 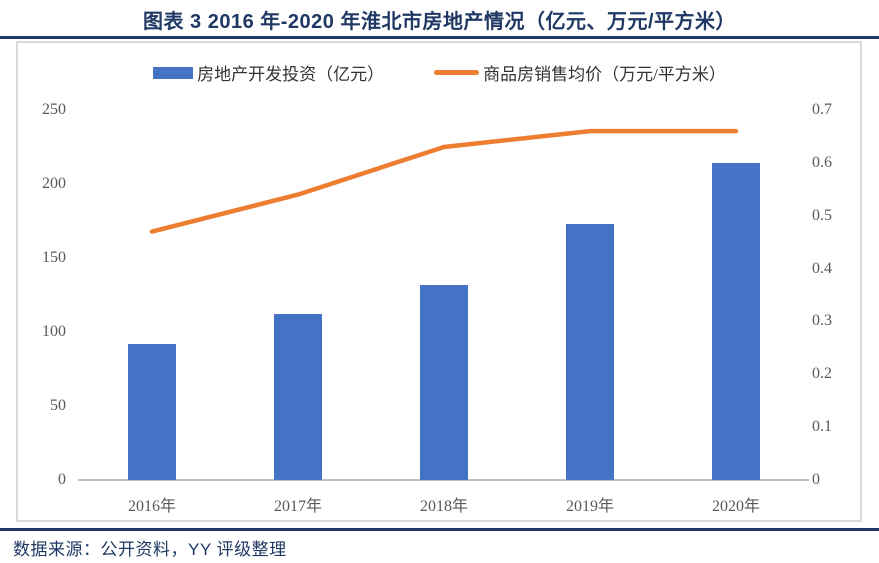 I want to click on footer-divider, so click(x=439, y=529).